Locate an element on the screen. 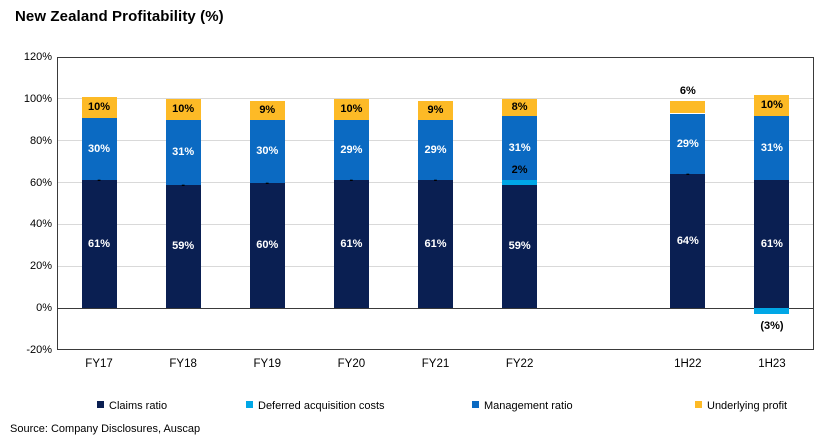 This screenshot has height=444, width=835. chart-title: New Zealand Profitability (%) is located at coordinates (119, 16).